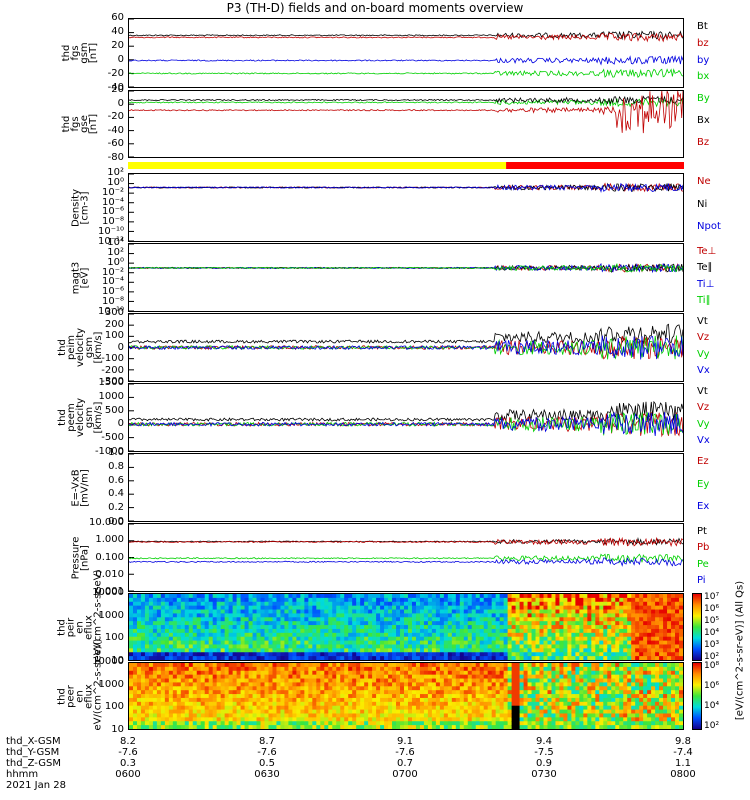  I want to click on legend-entry: Vt, so click(702, 391).